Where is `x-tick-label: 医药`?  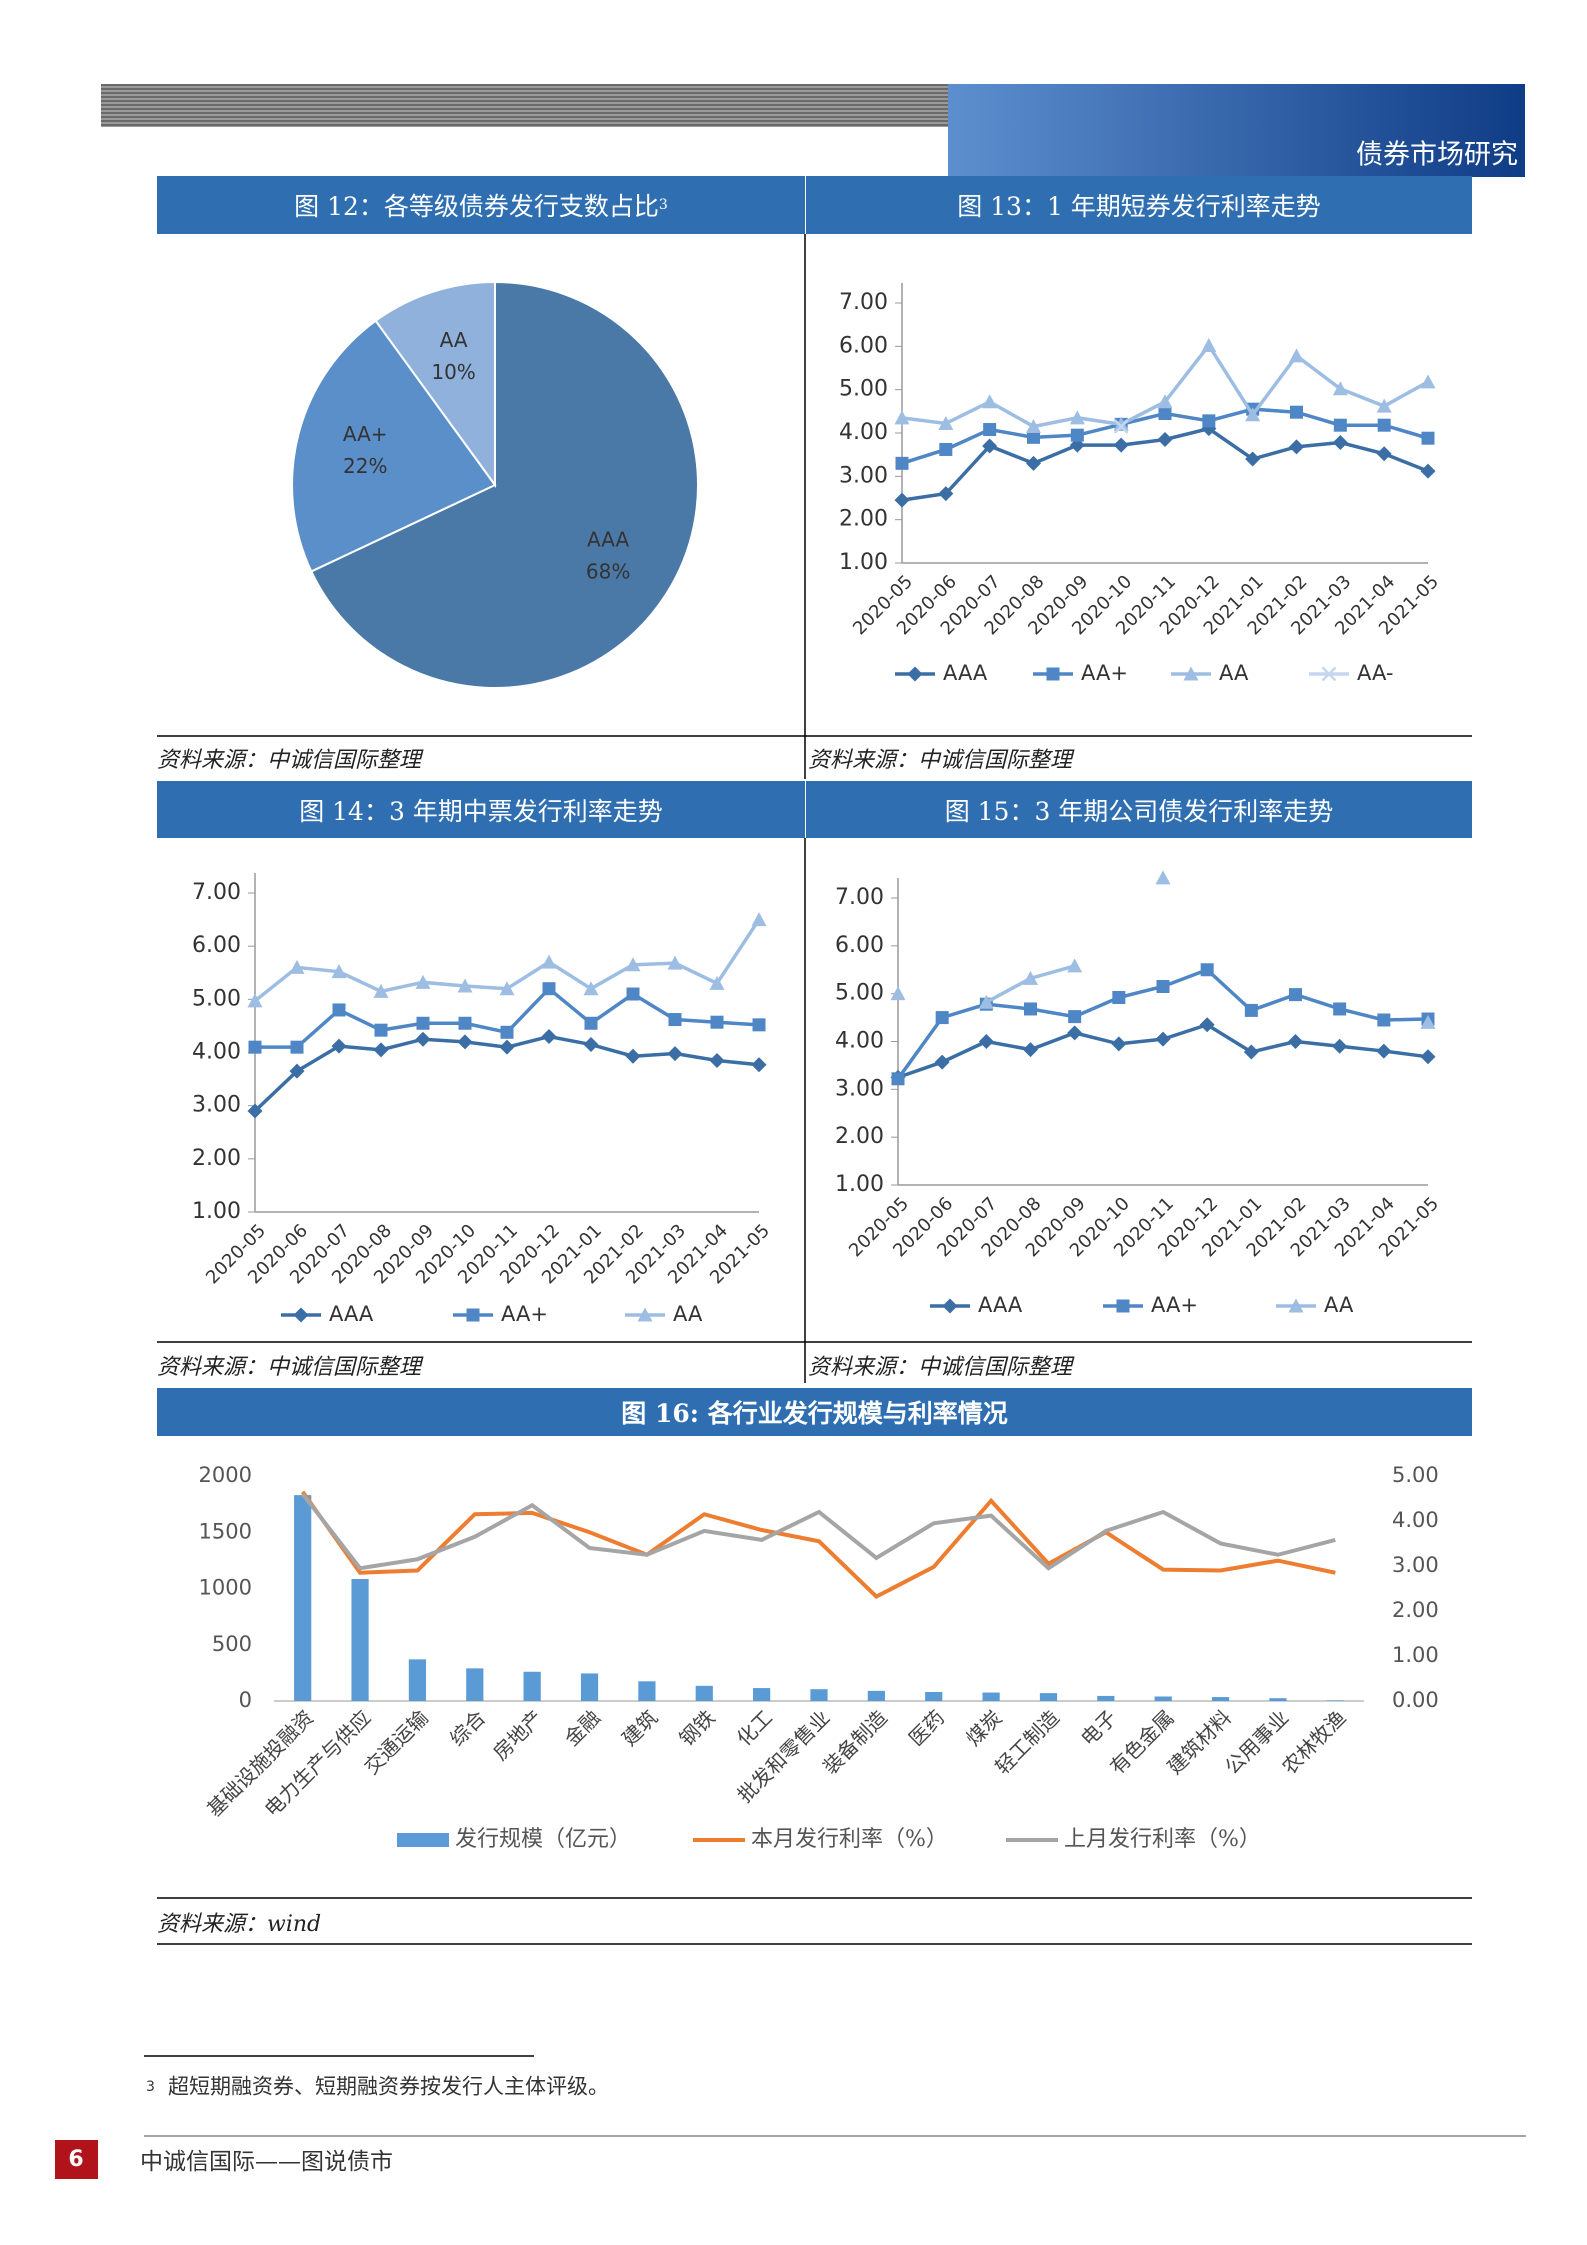 x-tick-label: 医药 is located at coordinates (926, 1727).